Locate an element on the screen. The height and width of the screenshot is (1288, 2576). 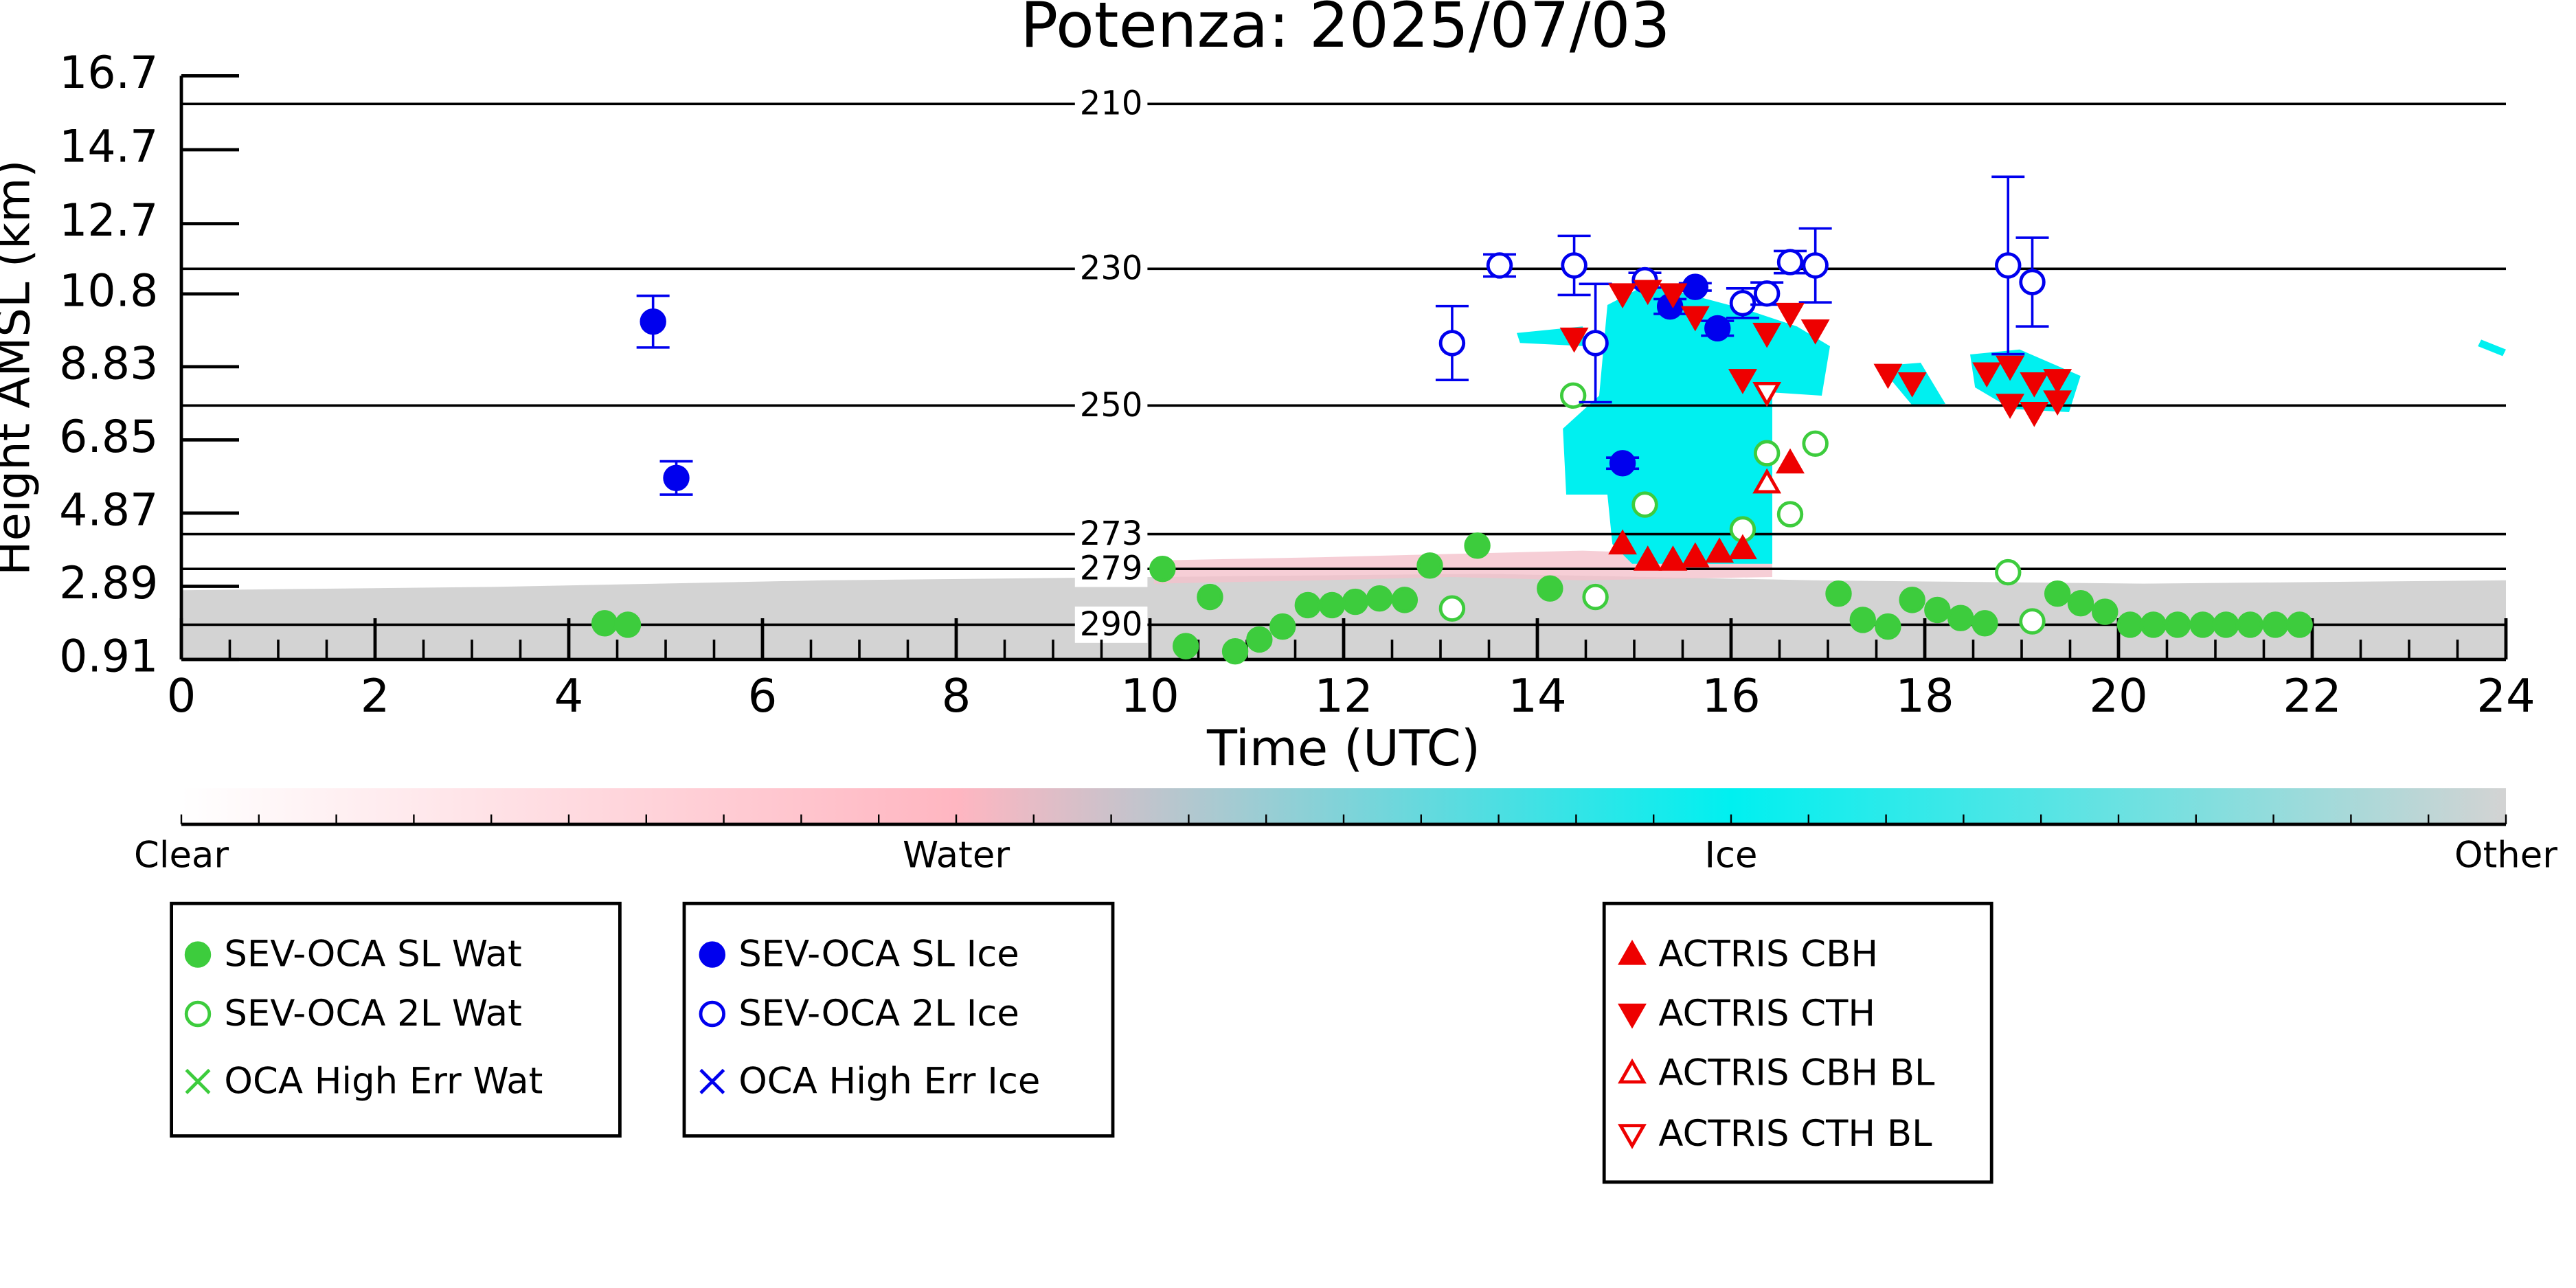
contour-label: 210 is located at coordinates (1111, 103).